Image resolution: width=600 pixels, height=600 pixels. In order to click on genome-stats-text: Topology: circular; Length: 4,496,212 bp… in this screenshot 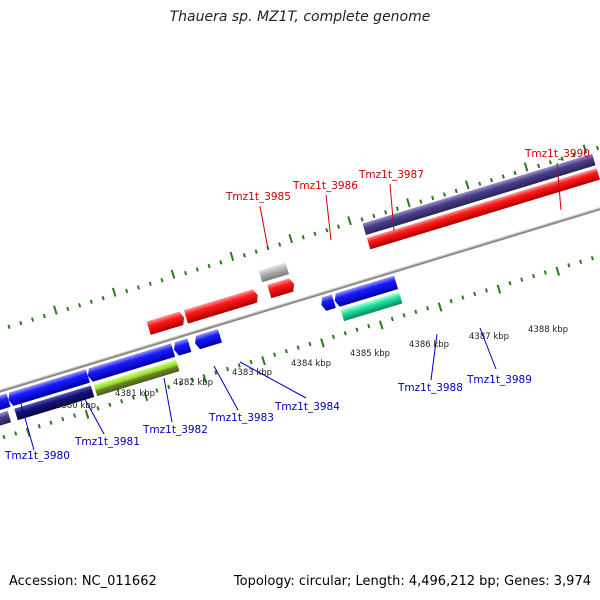, I will do `click(412, 581)`.